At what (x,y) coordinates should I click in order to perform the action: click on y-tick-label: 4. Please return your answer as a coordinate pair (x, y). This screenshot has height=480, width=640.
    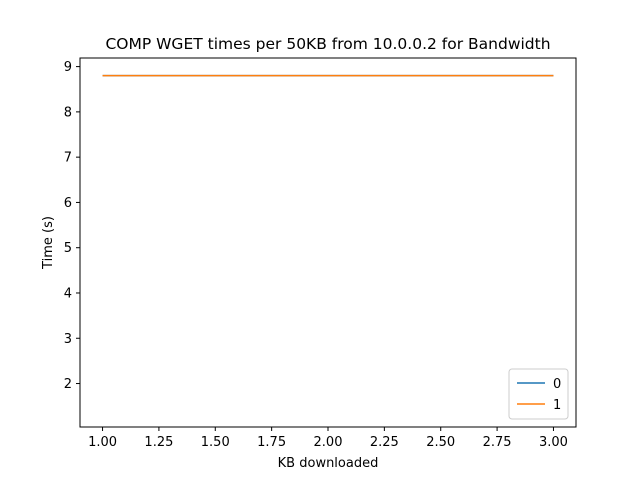
    Looking at the image, I should click on (68, 293).